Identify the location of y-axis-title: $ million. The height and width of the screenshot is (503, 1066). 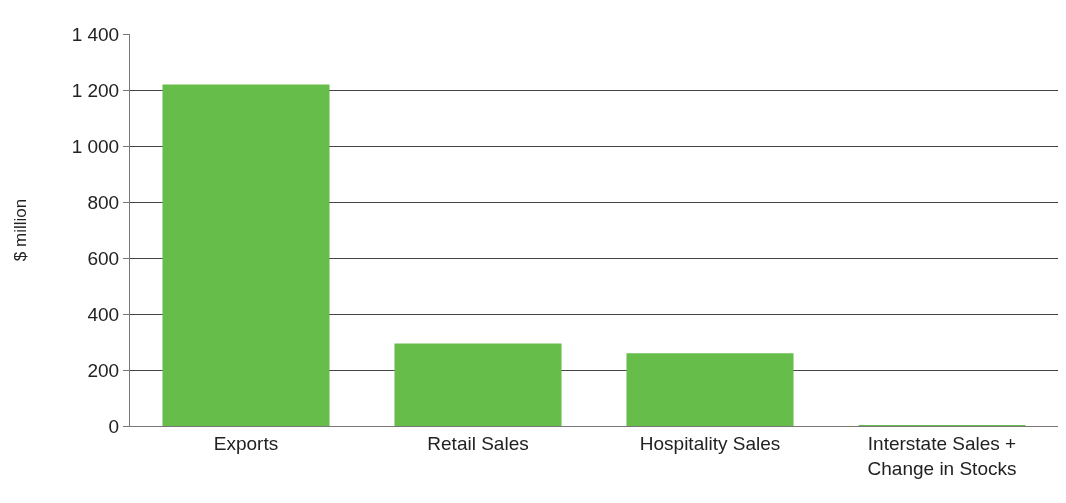
(21, 230).